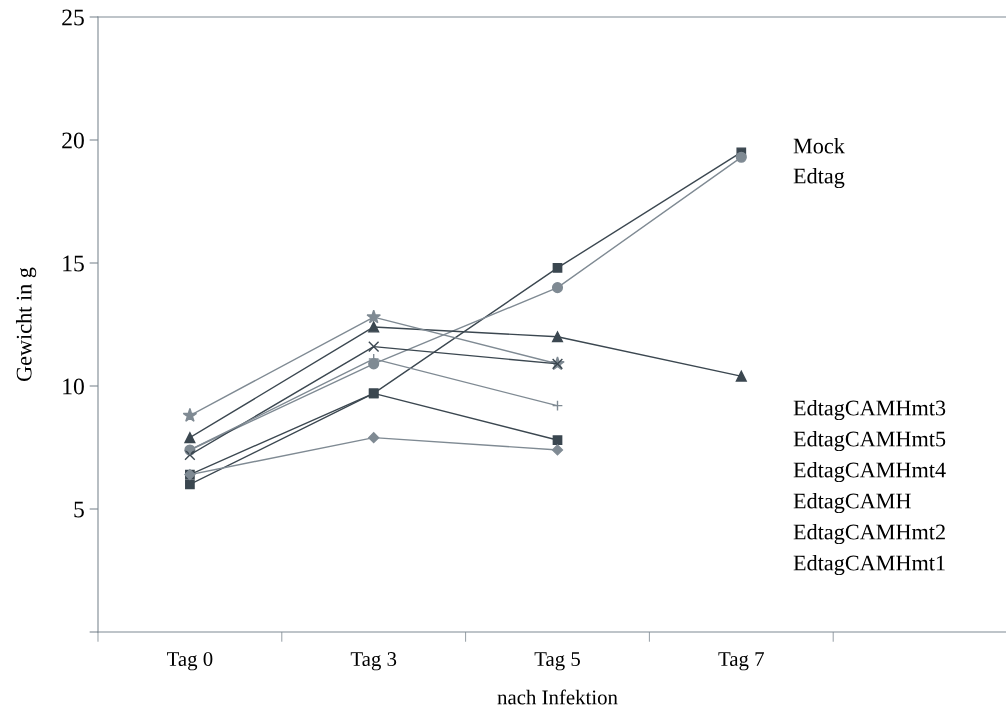  What do you see at coordinates (73, 386) in the screenshot?
I see `y-tick-label: 10` at bounding box center [73, 386].